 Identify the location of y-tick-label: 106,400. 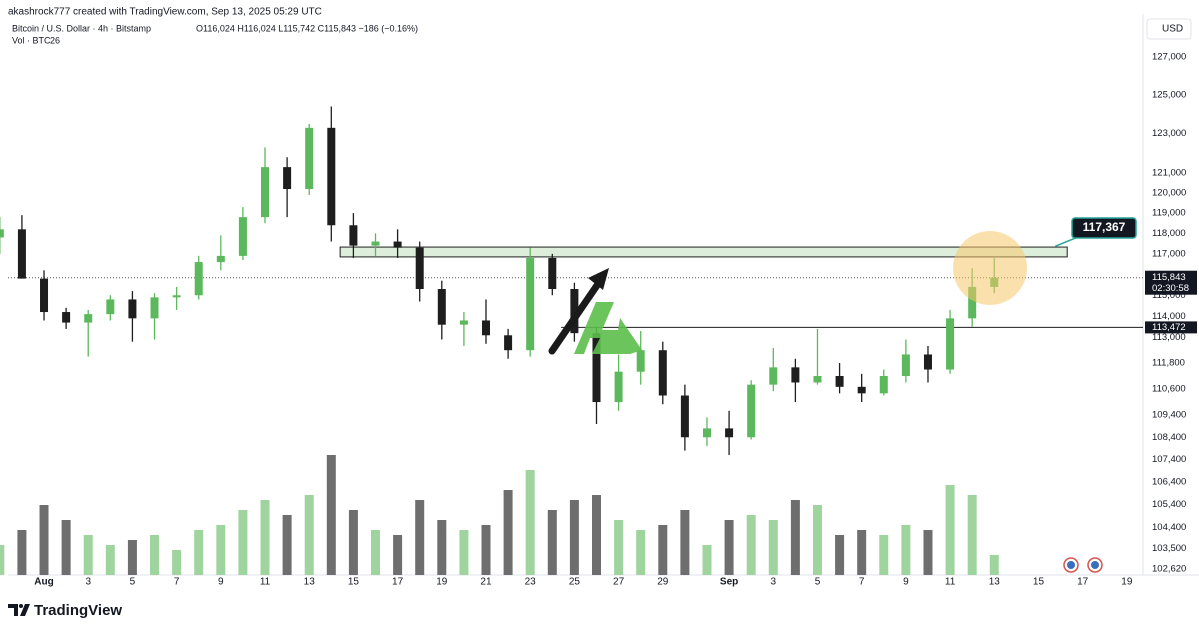
(1169, 482).